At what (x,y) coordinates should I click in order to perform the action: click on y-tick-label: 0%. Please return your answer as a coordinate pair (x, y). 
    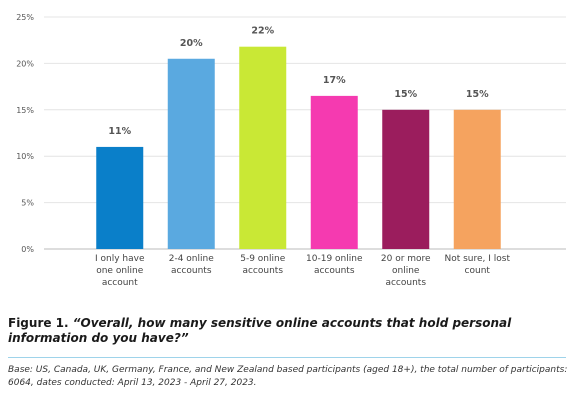
    Looking at the image, I should click on (27, 249).